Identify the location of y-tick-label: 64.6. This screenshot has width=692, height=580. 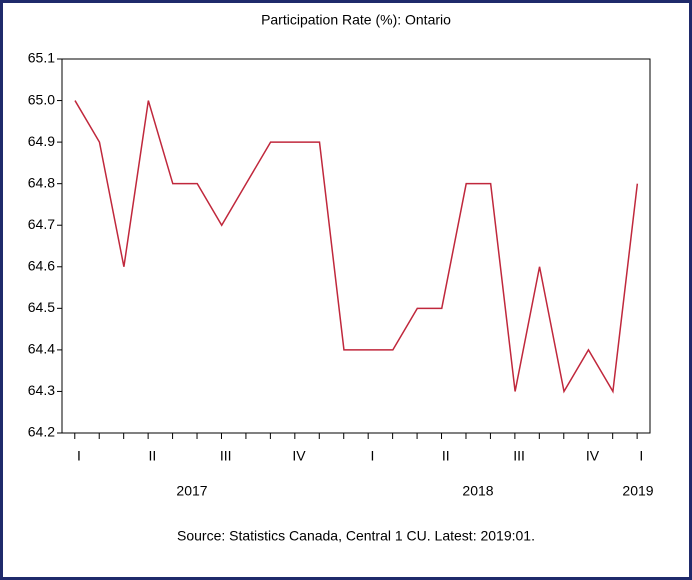
(41, 265).